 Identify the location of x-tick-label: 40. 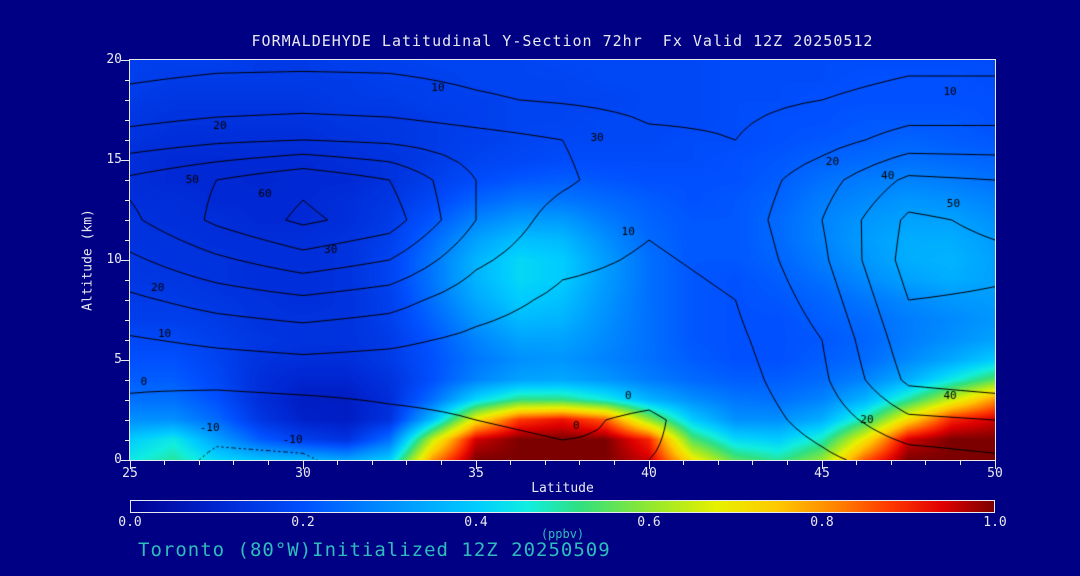
(649, 473).